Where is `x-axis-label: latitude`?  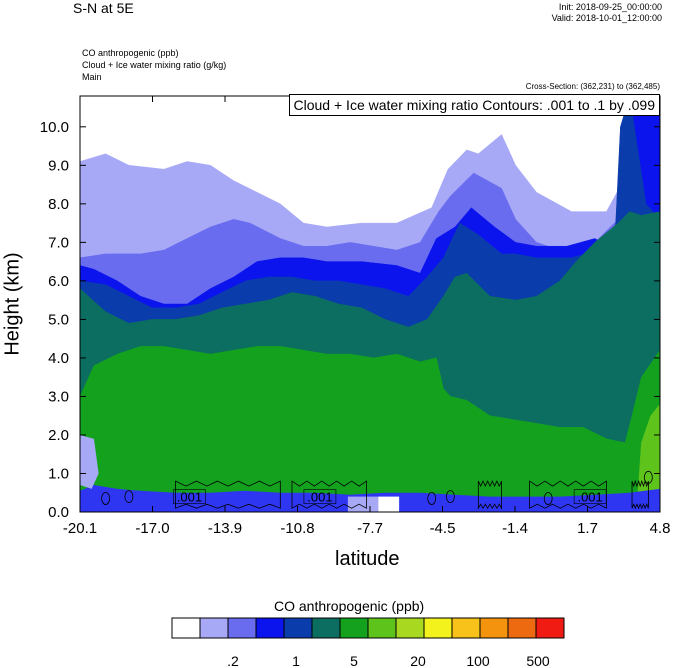
x-axis-label: latitude is located at coordinates (367, 559).